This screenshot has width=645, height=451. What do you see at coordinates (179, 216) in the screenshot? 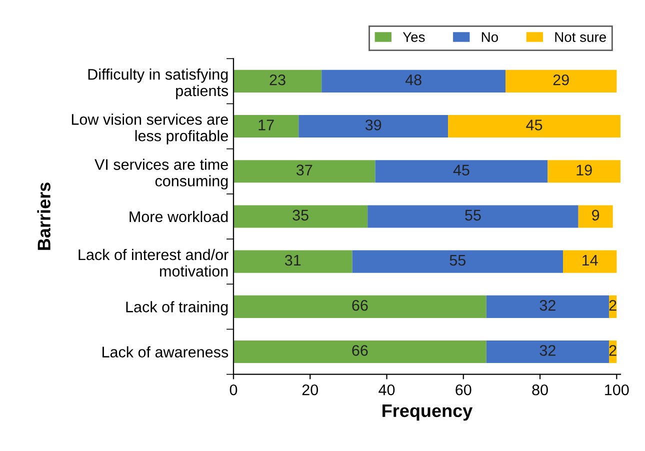
I see `y-tick-label: More workload` at bounding box center [179, 216].